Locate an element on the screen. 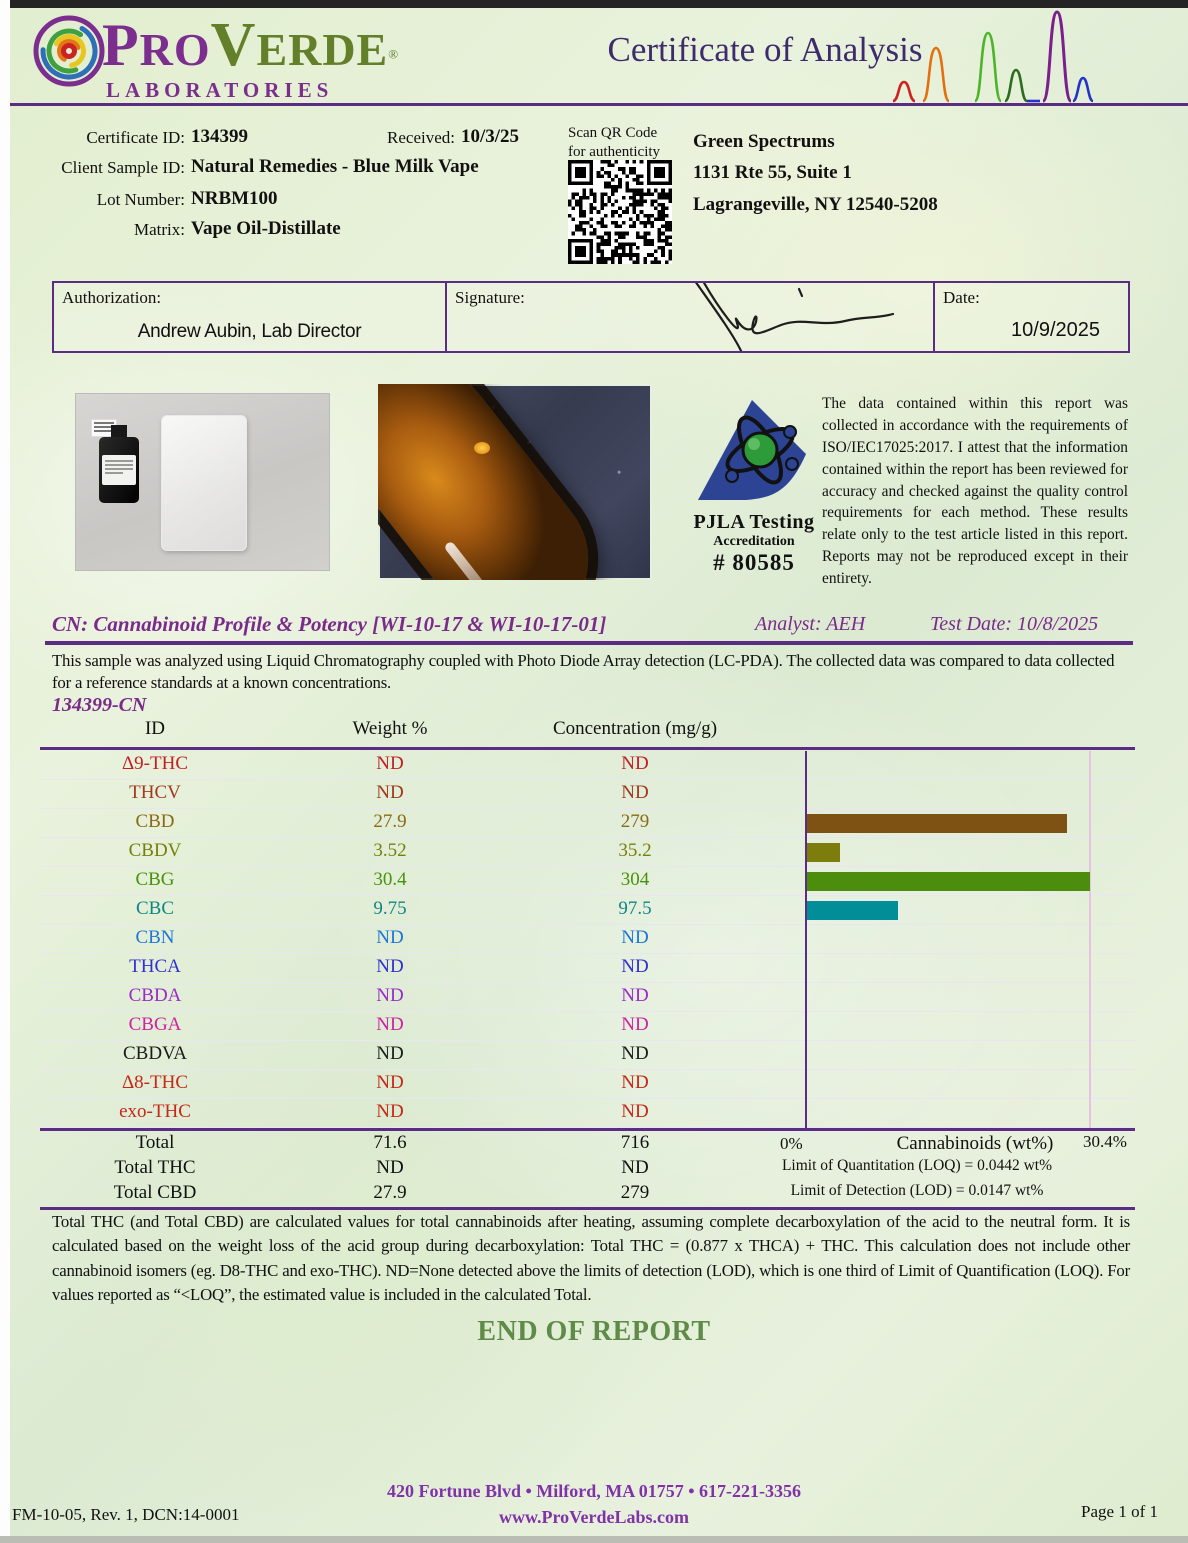 This screenshot has height=1543, width=1188. loq-label: Limit of Quantitation (LOQ) = 0.0442 wt% is located at coordinates (917, 1165).